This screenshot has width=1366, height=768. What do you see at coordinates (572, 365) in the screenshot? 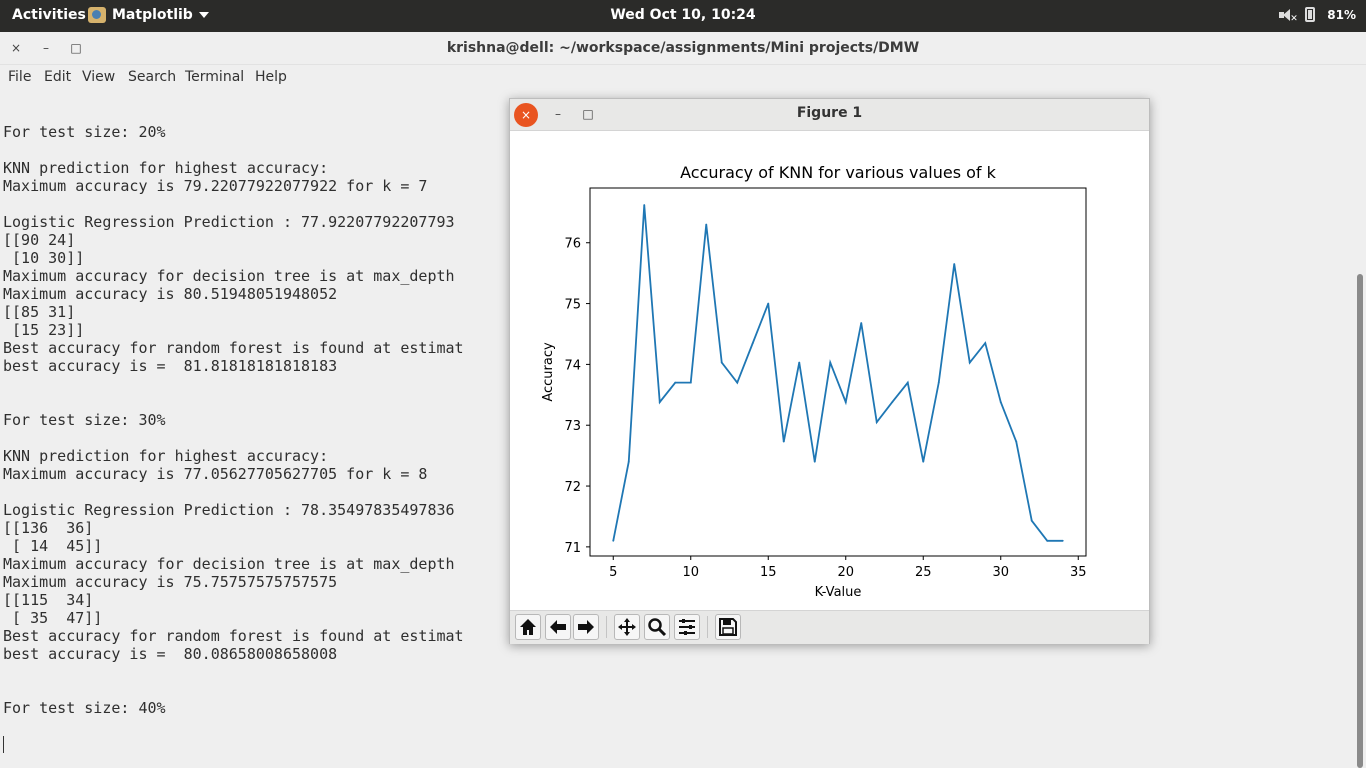
I see `y-tick-label: 74` at bounding box center [572, 365].